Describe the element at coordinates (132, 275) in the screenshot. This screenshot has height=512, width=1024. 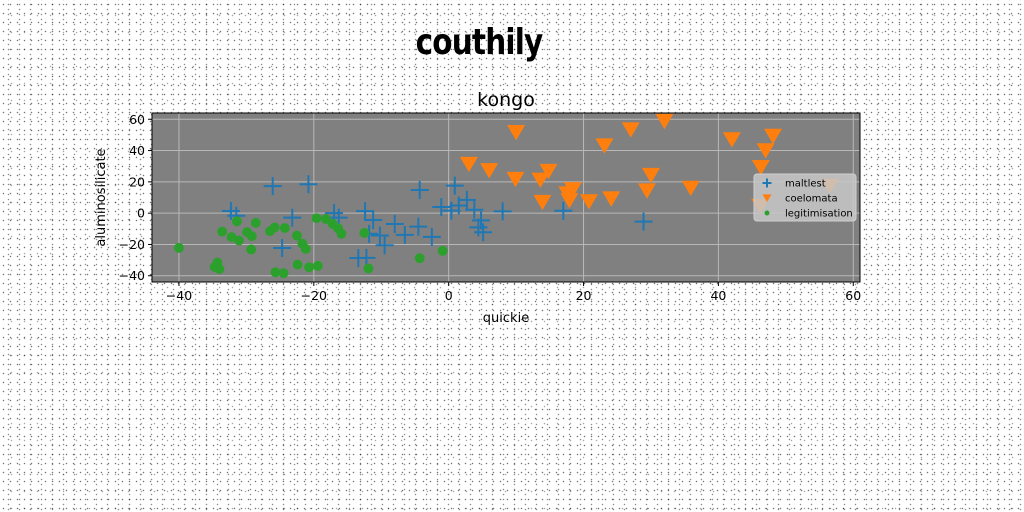
I see `y-tick-label: −40` at that location.